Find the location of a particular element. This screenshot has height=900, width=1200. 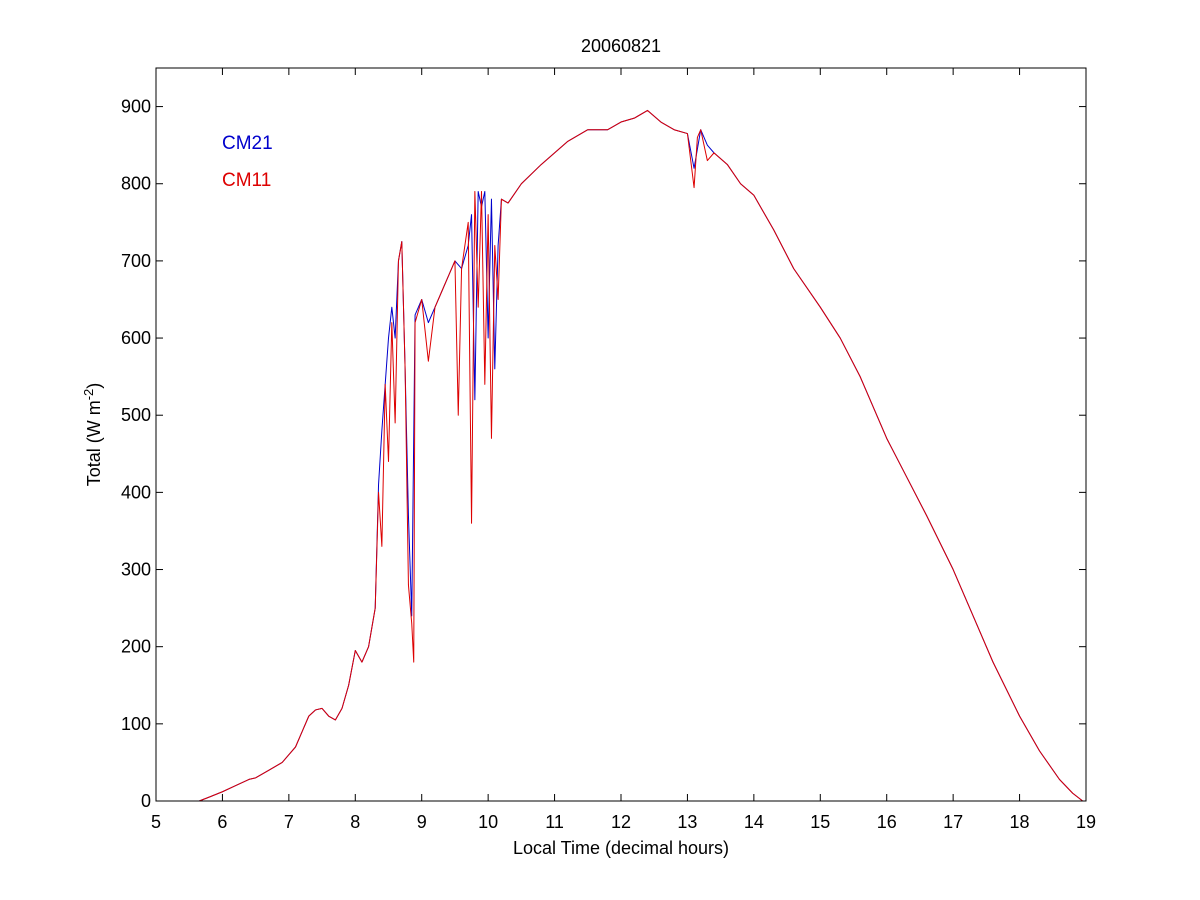

x-tick-label: 5 is located at coordinates (156, 822).